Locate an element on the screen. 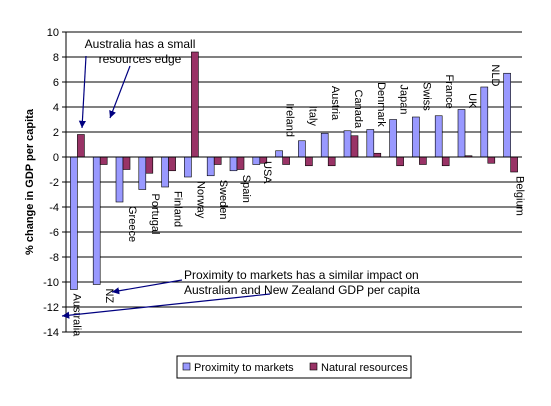 The width and height of the screenshot is (551, 406). bar-resources-portugal is located at coordinates (149, 165).